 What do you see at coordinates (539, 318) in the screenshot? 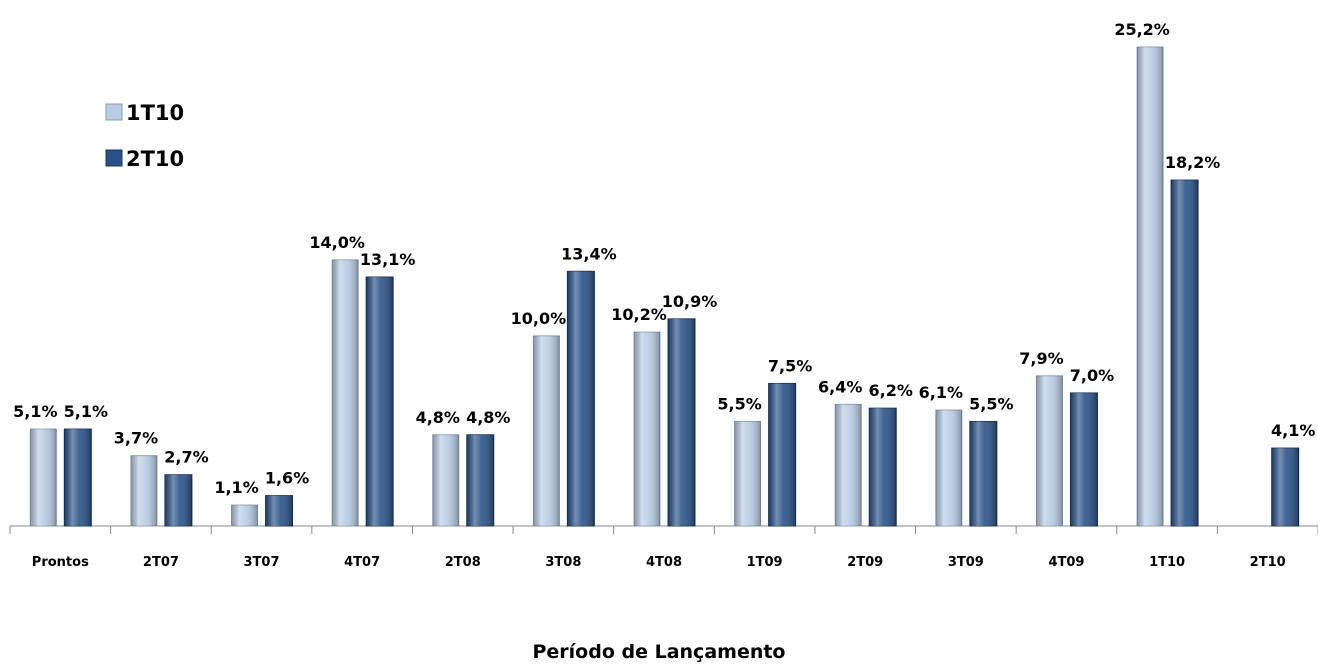
I see `data-label: 10,0%` at bounding box center [539, 318].